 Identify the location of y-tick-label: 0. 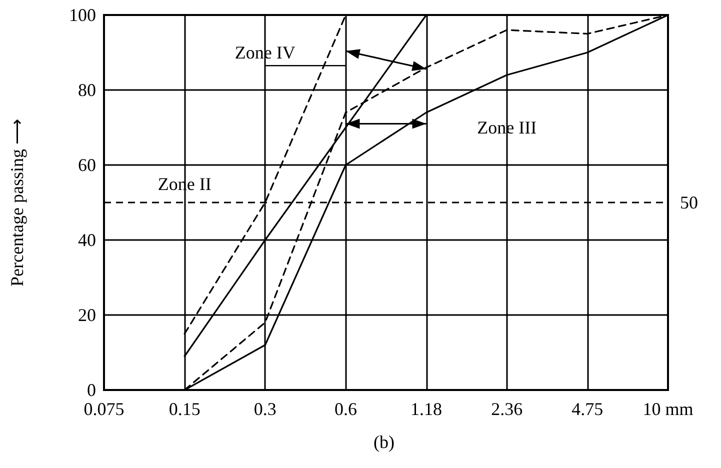
(91, 390).